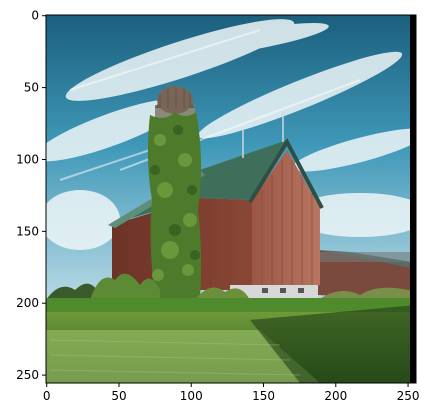  Describe the element at coordinates (47, 396) in the screenshot. I see `x-tick-label: 0` at that location.